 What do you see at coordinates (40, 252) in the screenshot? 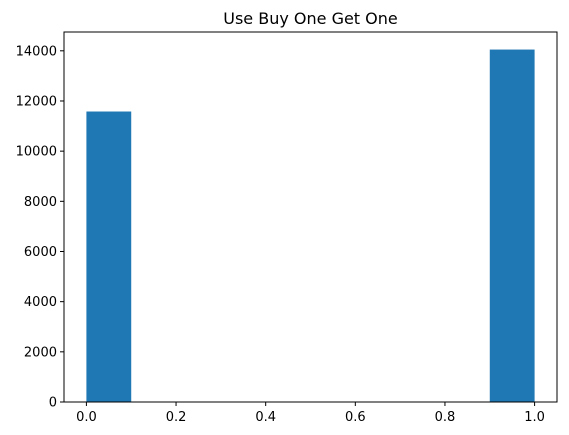
I see `y-tick-label: 6000` at bounding box center [40, 252].